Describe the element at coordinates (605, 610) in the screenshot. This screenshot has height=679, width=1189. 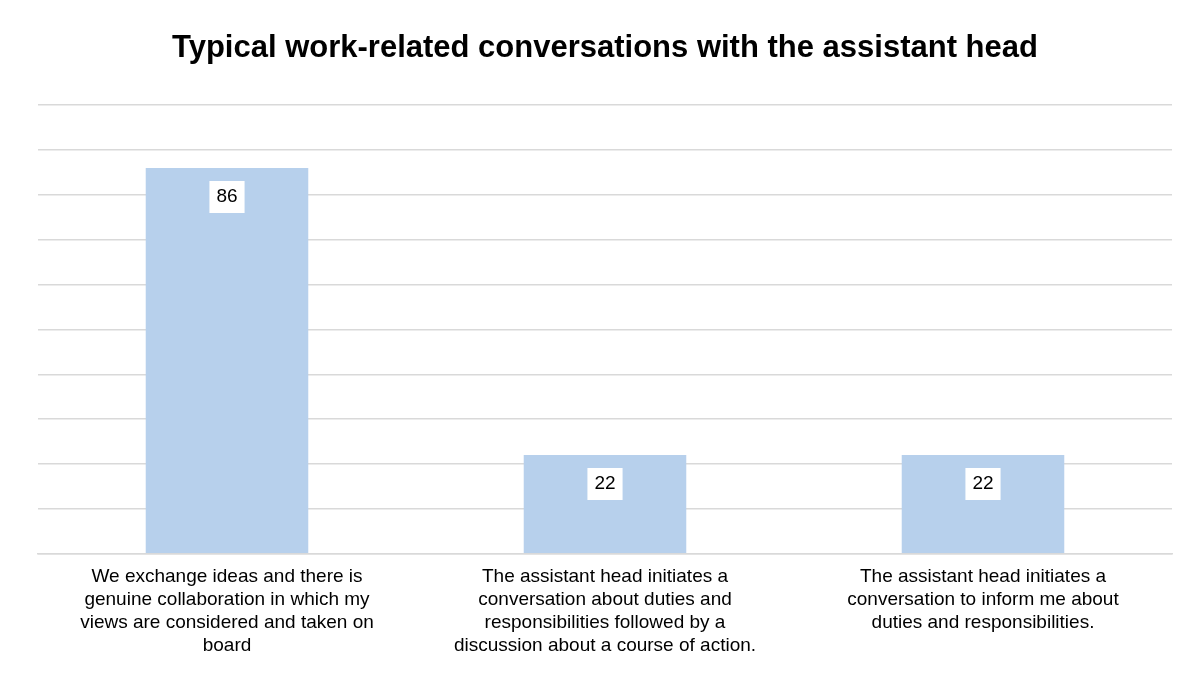
I see `x-tick-label: The assistant head initiates a conversation about duties and responsibilities followed by a discussion about a course of action.` at that location.